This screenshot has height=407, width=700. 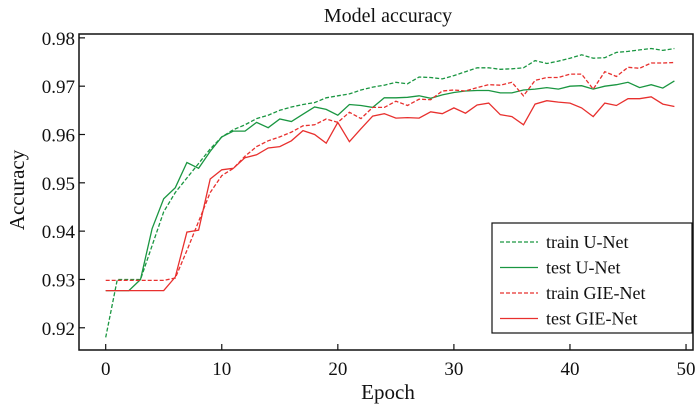 I want to click on y-axis-label: Accuracy, so click(x=17, y=189).